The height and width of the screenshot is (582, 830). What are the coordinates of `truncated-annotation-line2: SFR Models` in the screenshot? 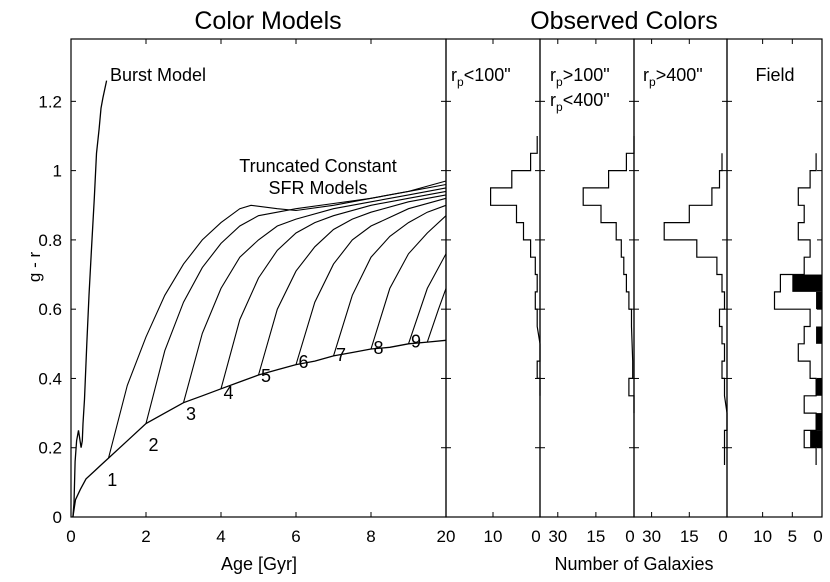 It's located at (317, 188).